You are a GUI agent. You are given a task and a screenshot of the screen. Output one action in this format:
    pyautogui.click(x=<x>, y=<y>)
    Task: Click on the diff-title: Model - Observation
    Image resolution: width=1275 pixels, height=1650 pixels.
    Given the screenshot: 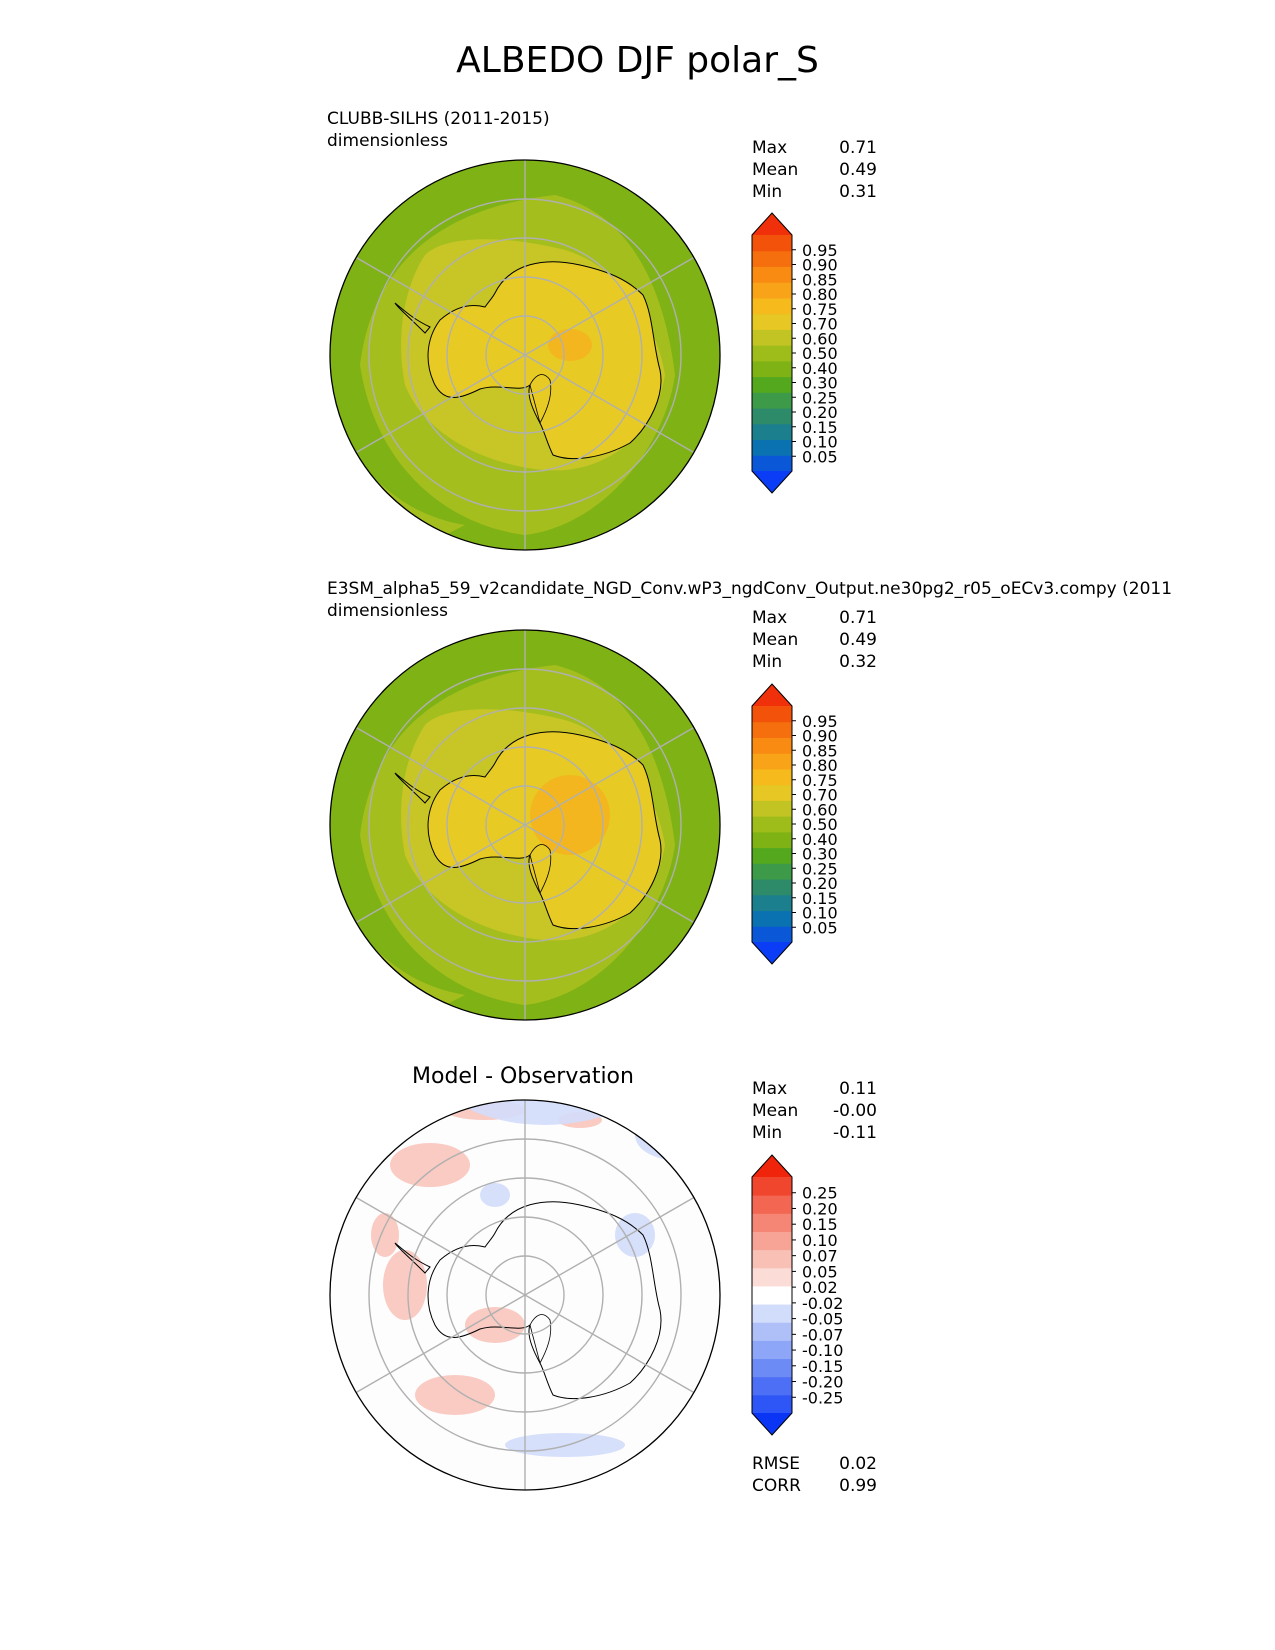 What is the action you would take?
    pyautogui.click(x=523, y=1076)
    